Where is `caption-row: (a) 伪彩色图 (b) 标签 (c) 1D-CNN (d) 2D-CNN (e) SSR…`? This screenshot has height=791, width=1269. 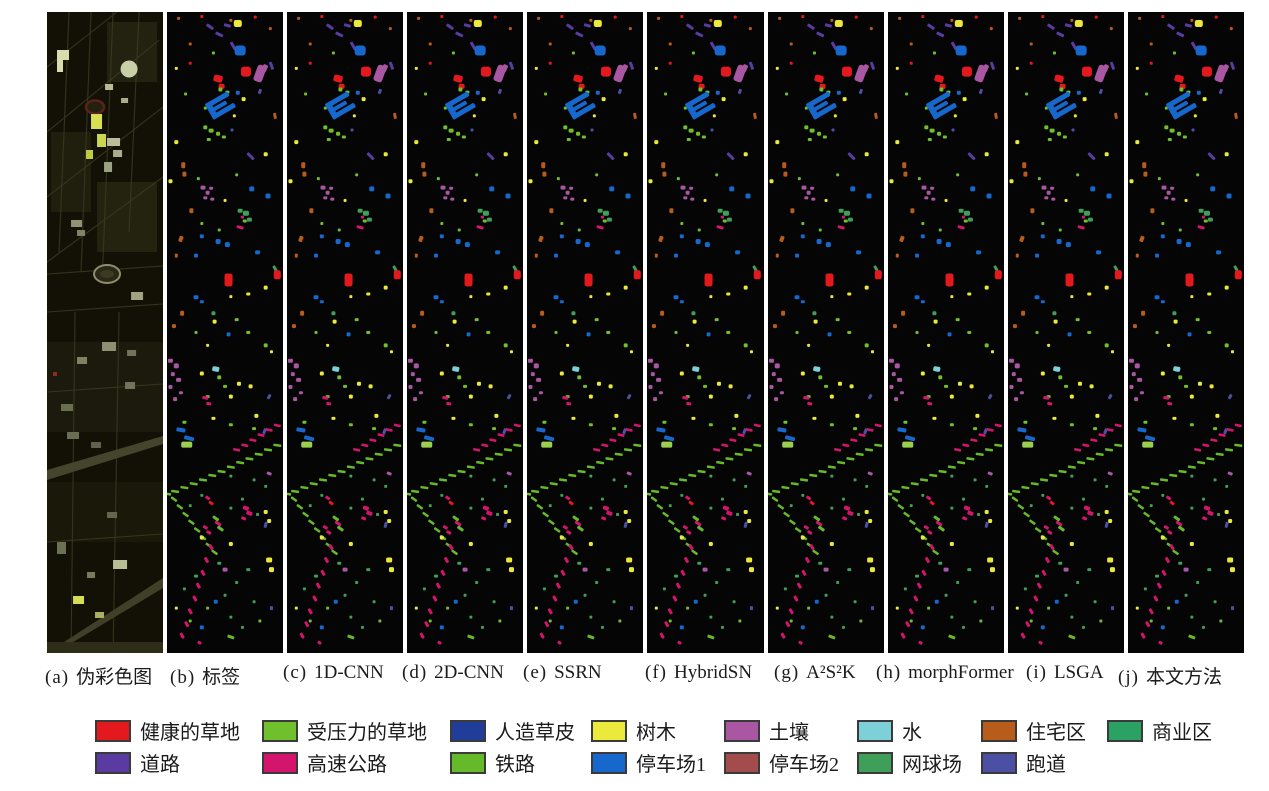 caption-row: (a) 伪彩色图 (b) 标签 (c) 1D-CNN (d) 2D-CNN (e) SSR… is located at coordinates (634, 677).